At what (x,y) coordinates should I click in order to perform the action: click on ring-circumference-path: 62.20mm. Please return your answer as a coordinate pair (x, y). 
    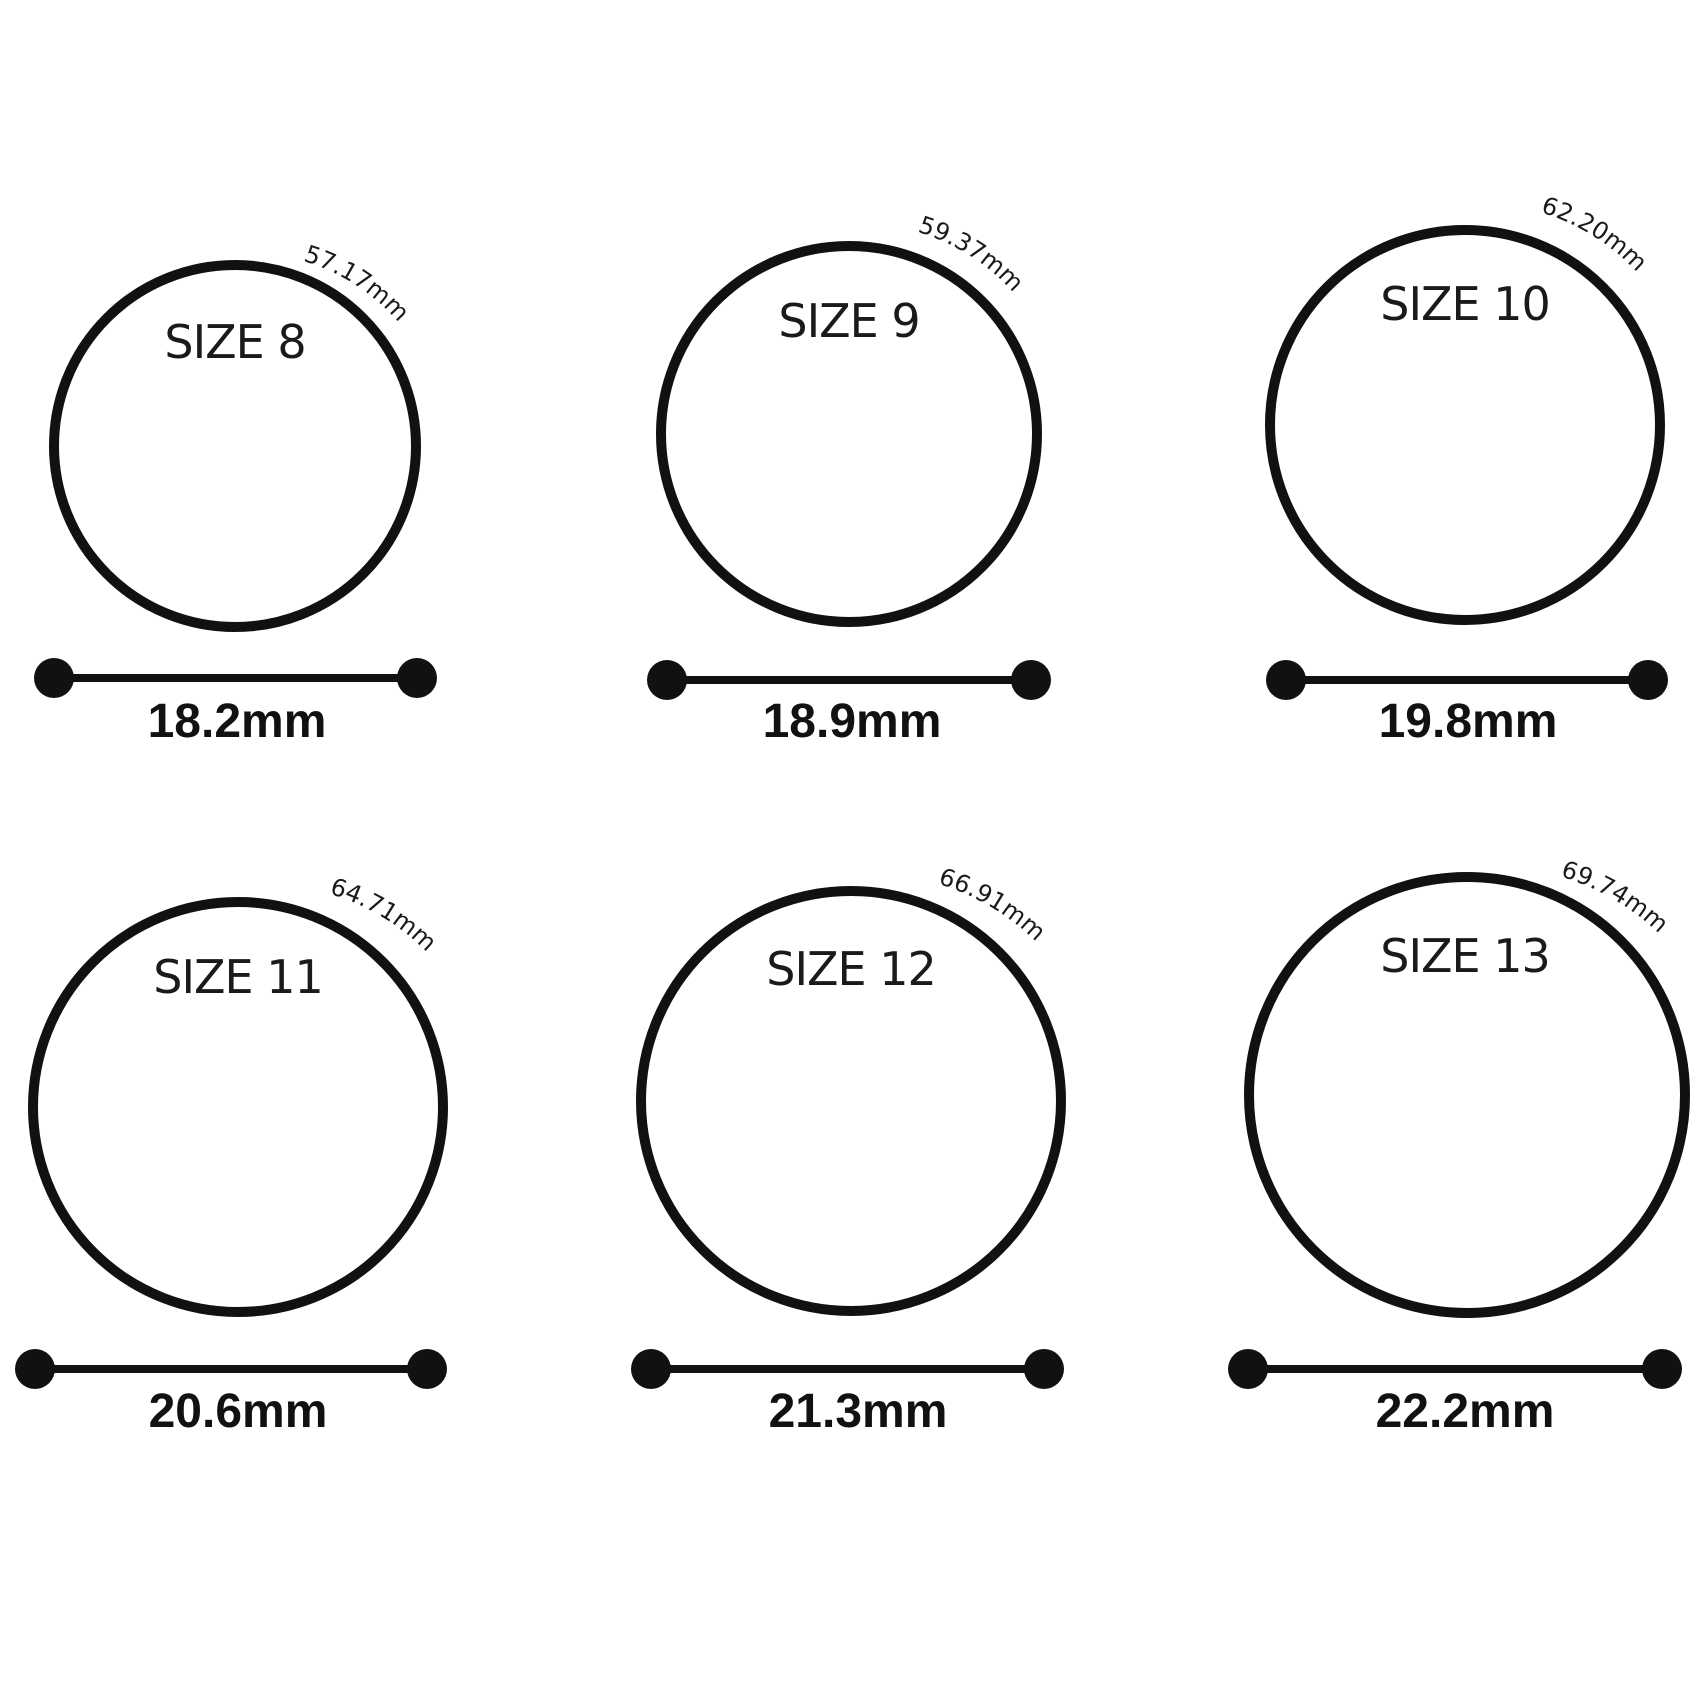
    Looking at the image, I should click on (1595, 234).